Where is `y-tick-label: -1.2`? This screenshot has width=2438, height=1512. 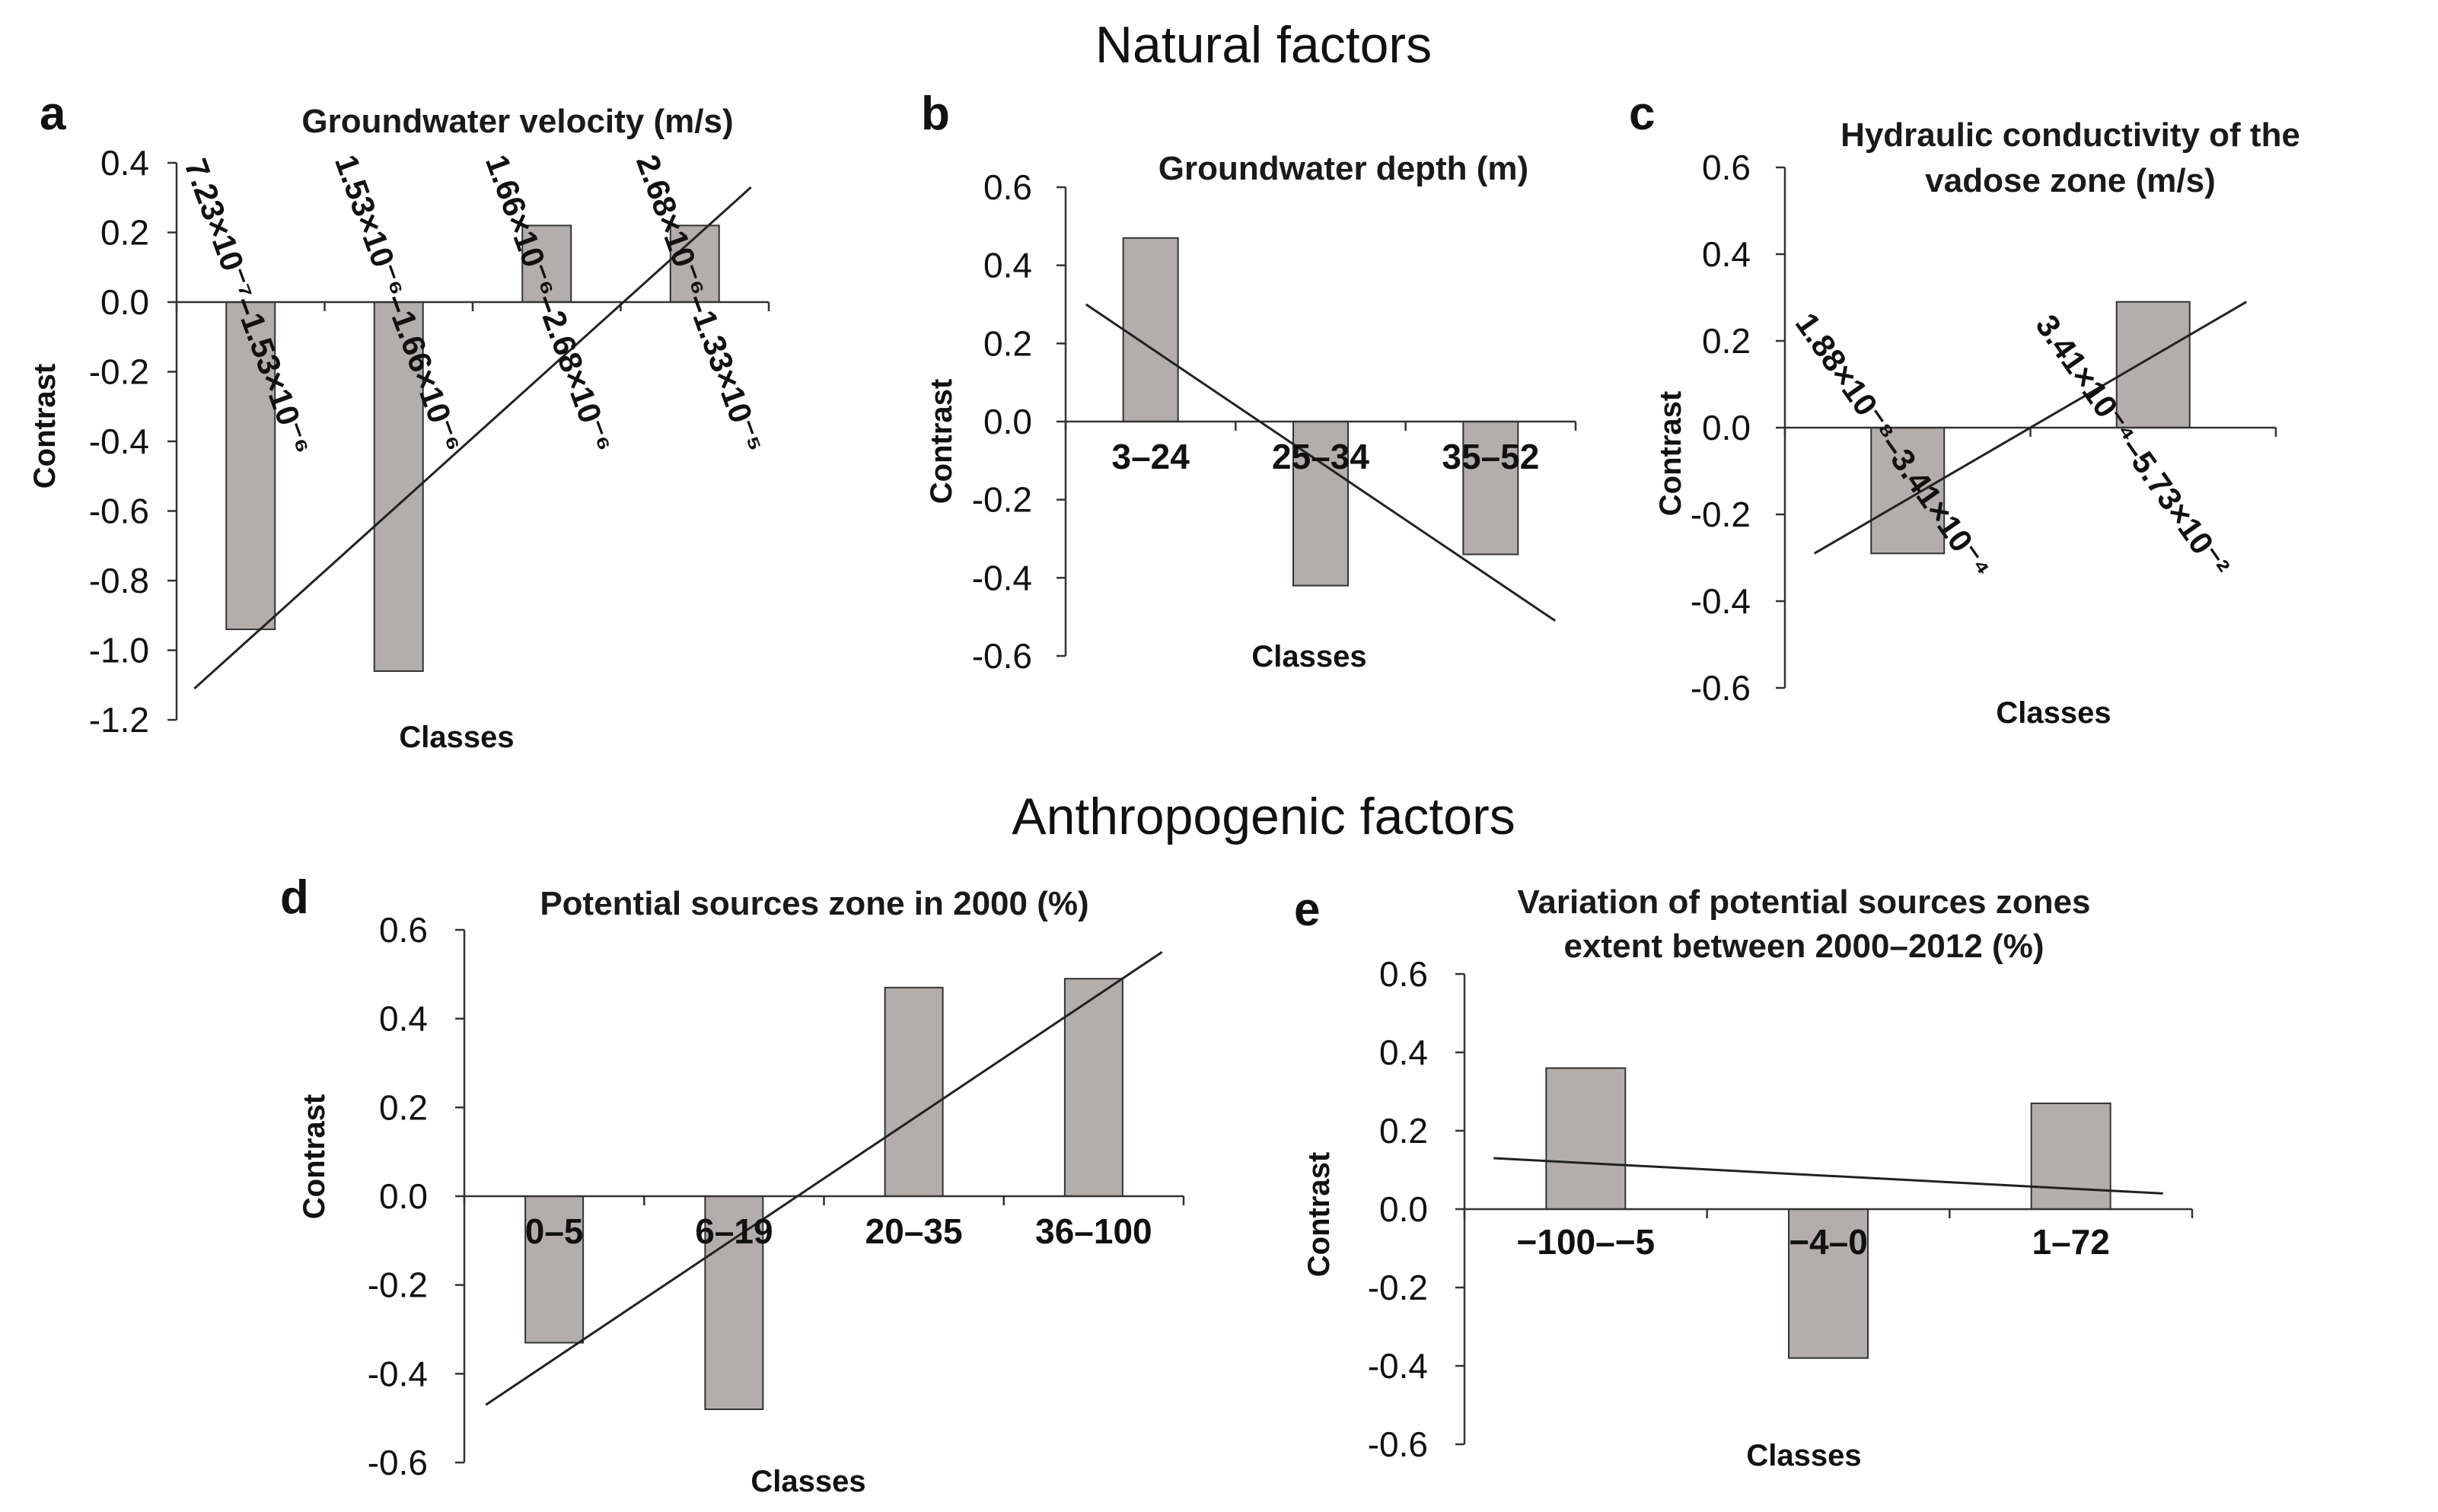 y-tick-label: -1.2 is located at coordinates (119, 720).